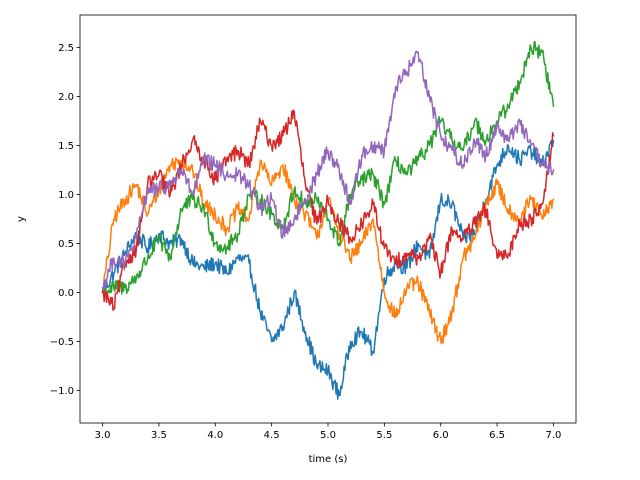 The image size is (640, 480). Describe the element at coordinates (272, 435) in the screenshot. I see `x-tick-label: 4.5` at that location.